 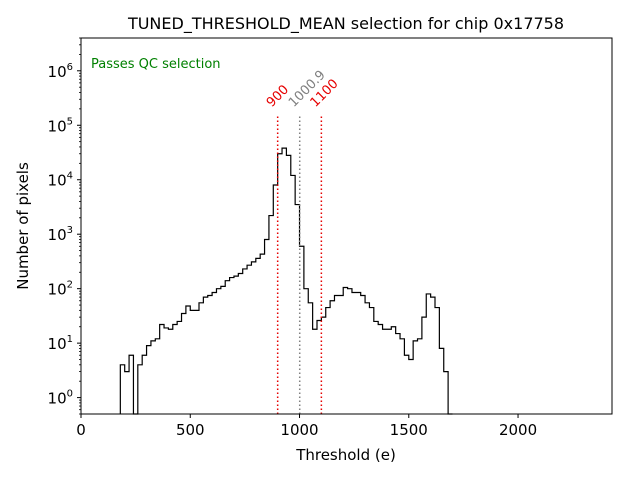 I want to click on x-axis: 0 500 1000 1500 2000, so click(x=306, y=426).